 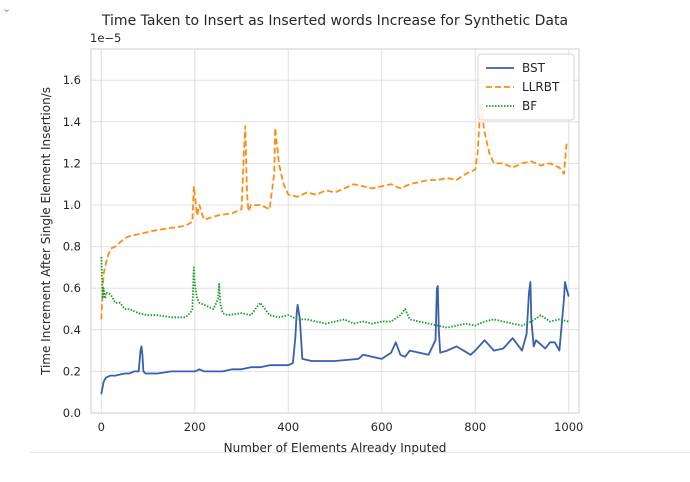 I want to click on y-tick-label: 1.2, so click(x=72, y=163).